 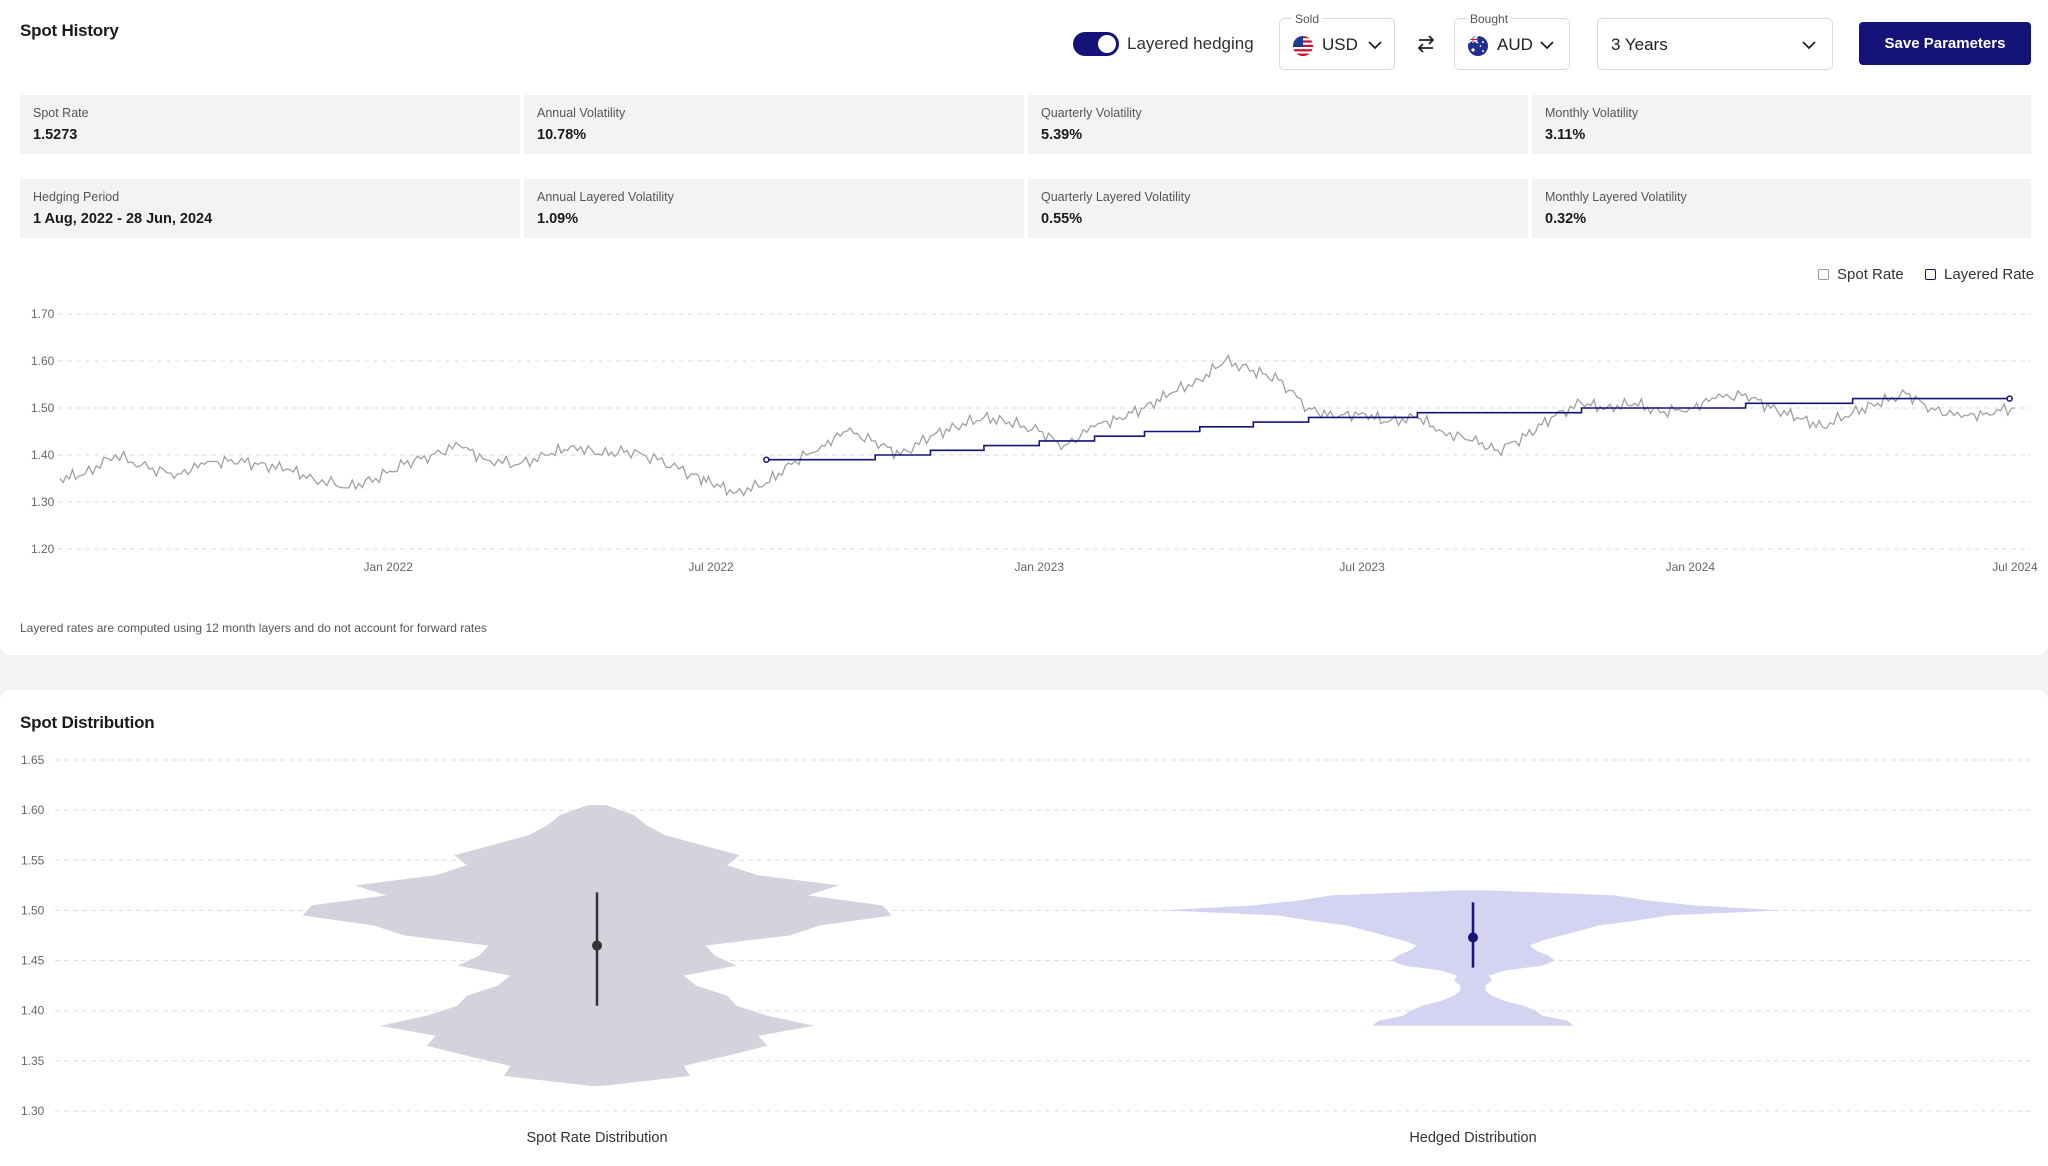 I want to click on sold-currency-select: Sold USD, so click(x=1337, y=41).